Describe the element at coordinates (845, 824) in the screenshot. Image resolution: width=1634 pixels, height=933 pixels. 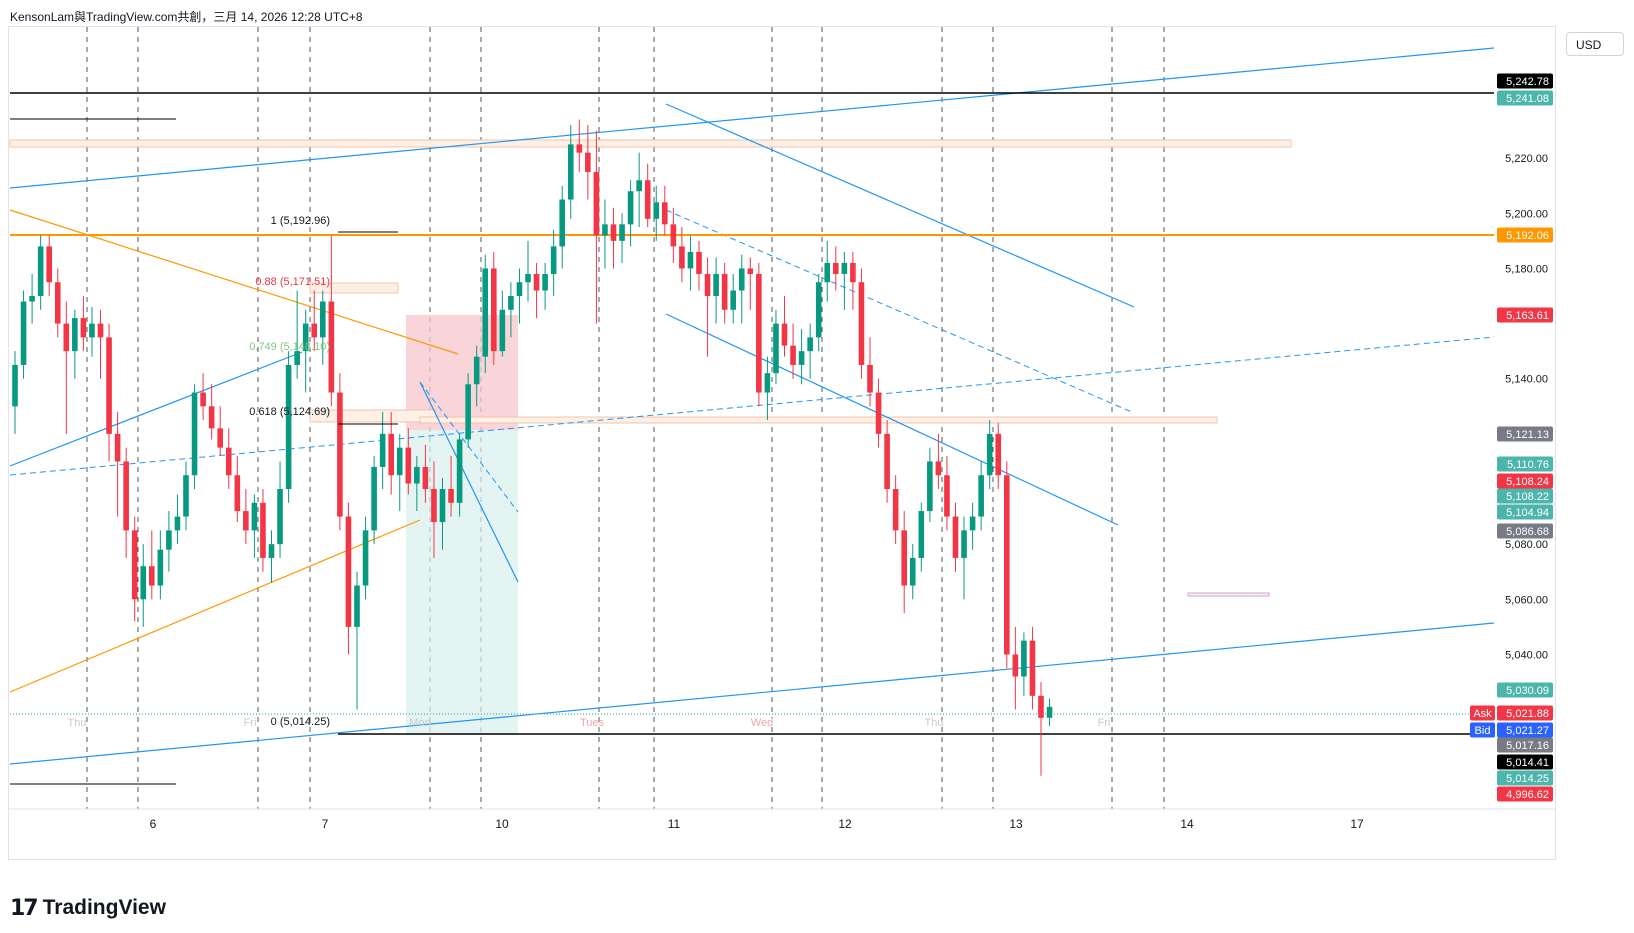
I see `date-tick-label: 12` at that location.